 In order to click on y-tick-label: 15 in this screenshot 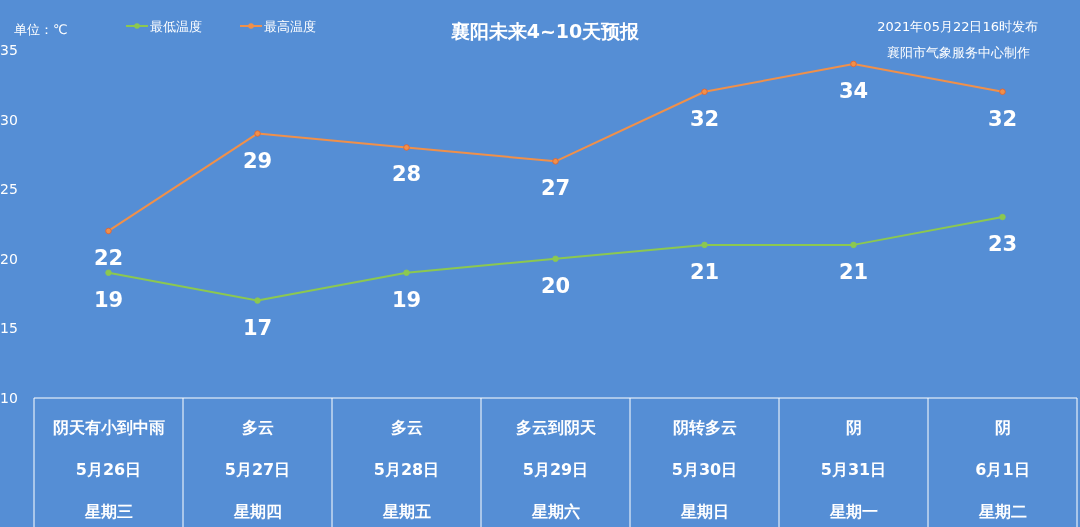, I will do `click(9, 328)`.